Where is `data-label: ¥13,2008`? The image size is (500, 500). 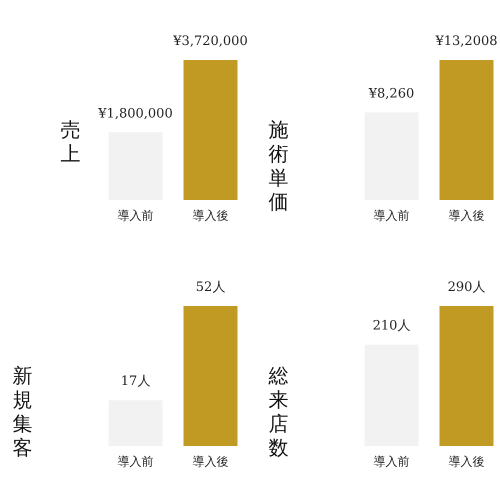 data-label: ¥13,2008 is located at coordinates (466, 41).